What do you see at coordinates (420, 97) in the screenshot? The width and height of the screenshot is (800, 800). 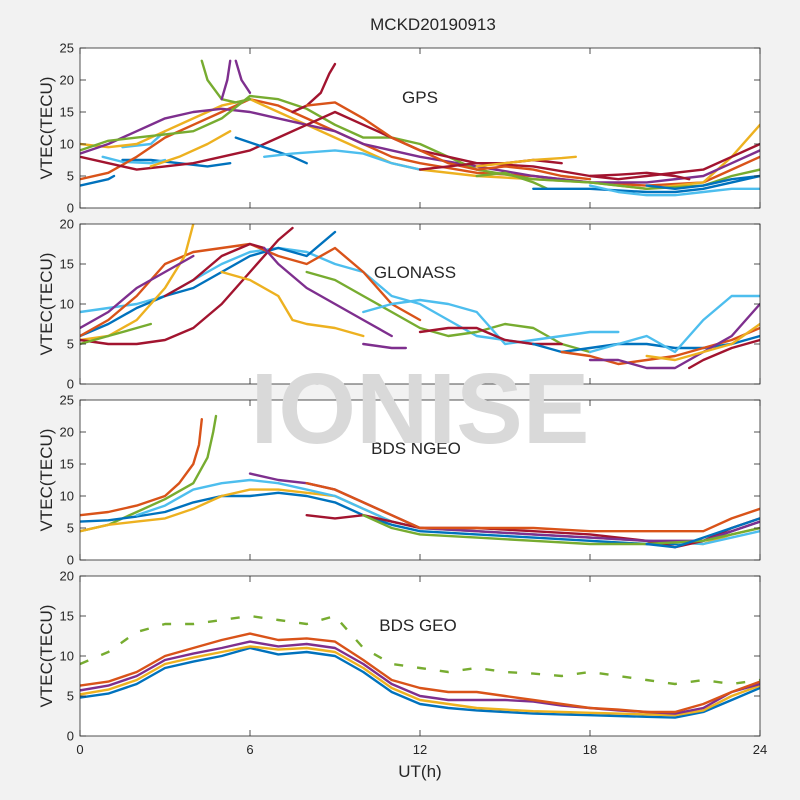 I see `panel-label: GPS` at bounding box center [420, 97].